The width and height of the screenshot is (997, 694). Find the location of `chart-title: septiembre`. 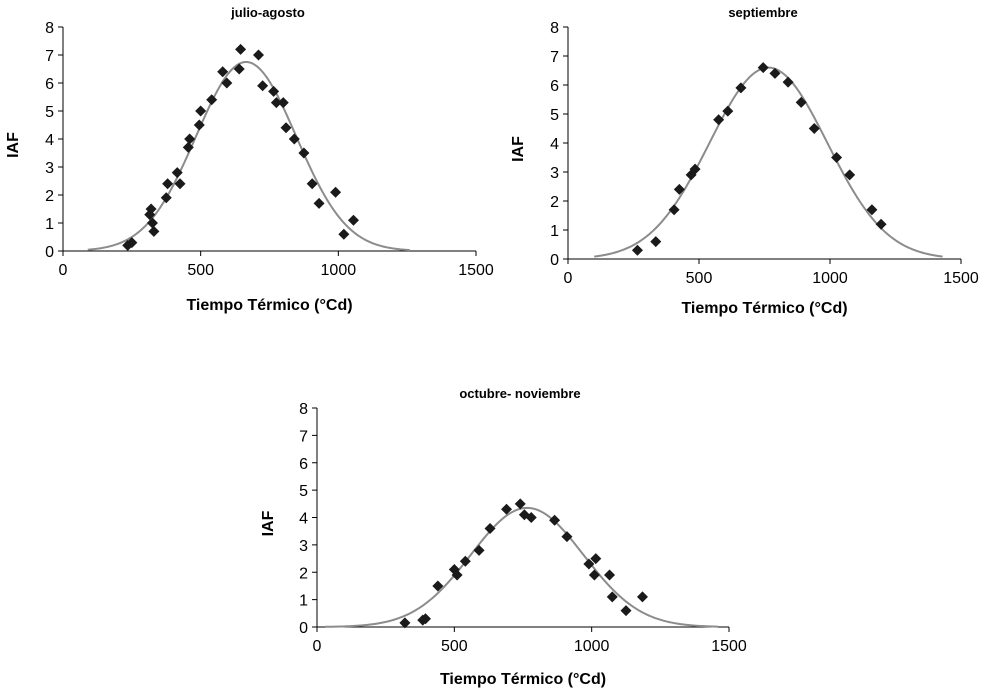

chart-title: septiembre is located at coordinates (762, 12).